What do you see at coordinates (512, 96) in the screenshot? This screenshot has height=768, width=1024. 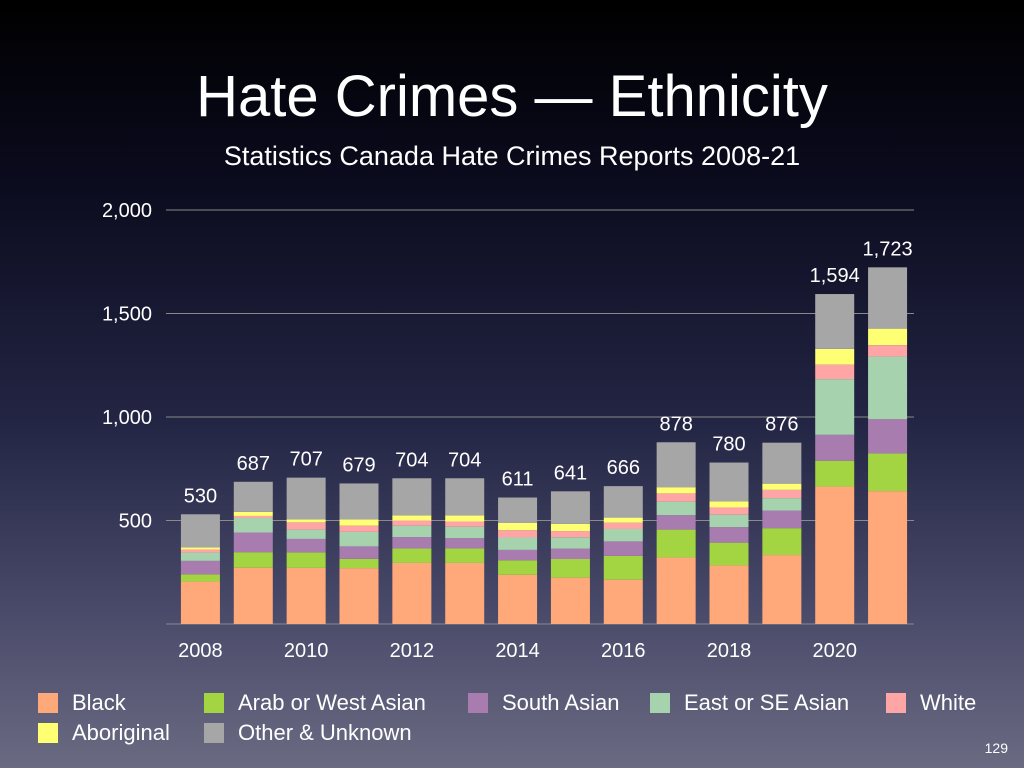 I see `chart-title: Hate Crimes — Ethnicity` at bounding box center [512, 96].